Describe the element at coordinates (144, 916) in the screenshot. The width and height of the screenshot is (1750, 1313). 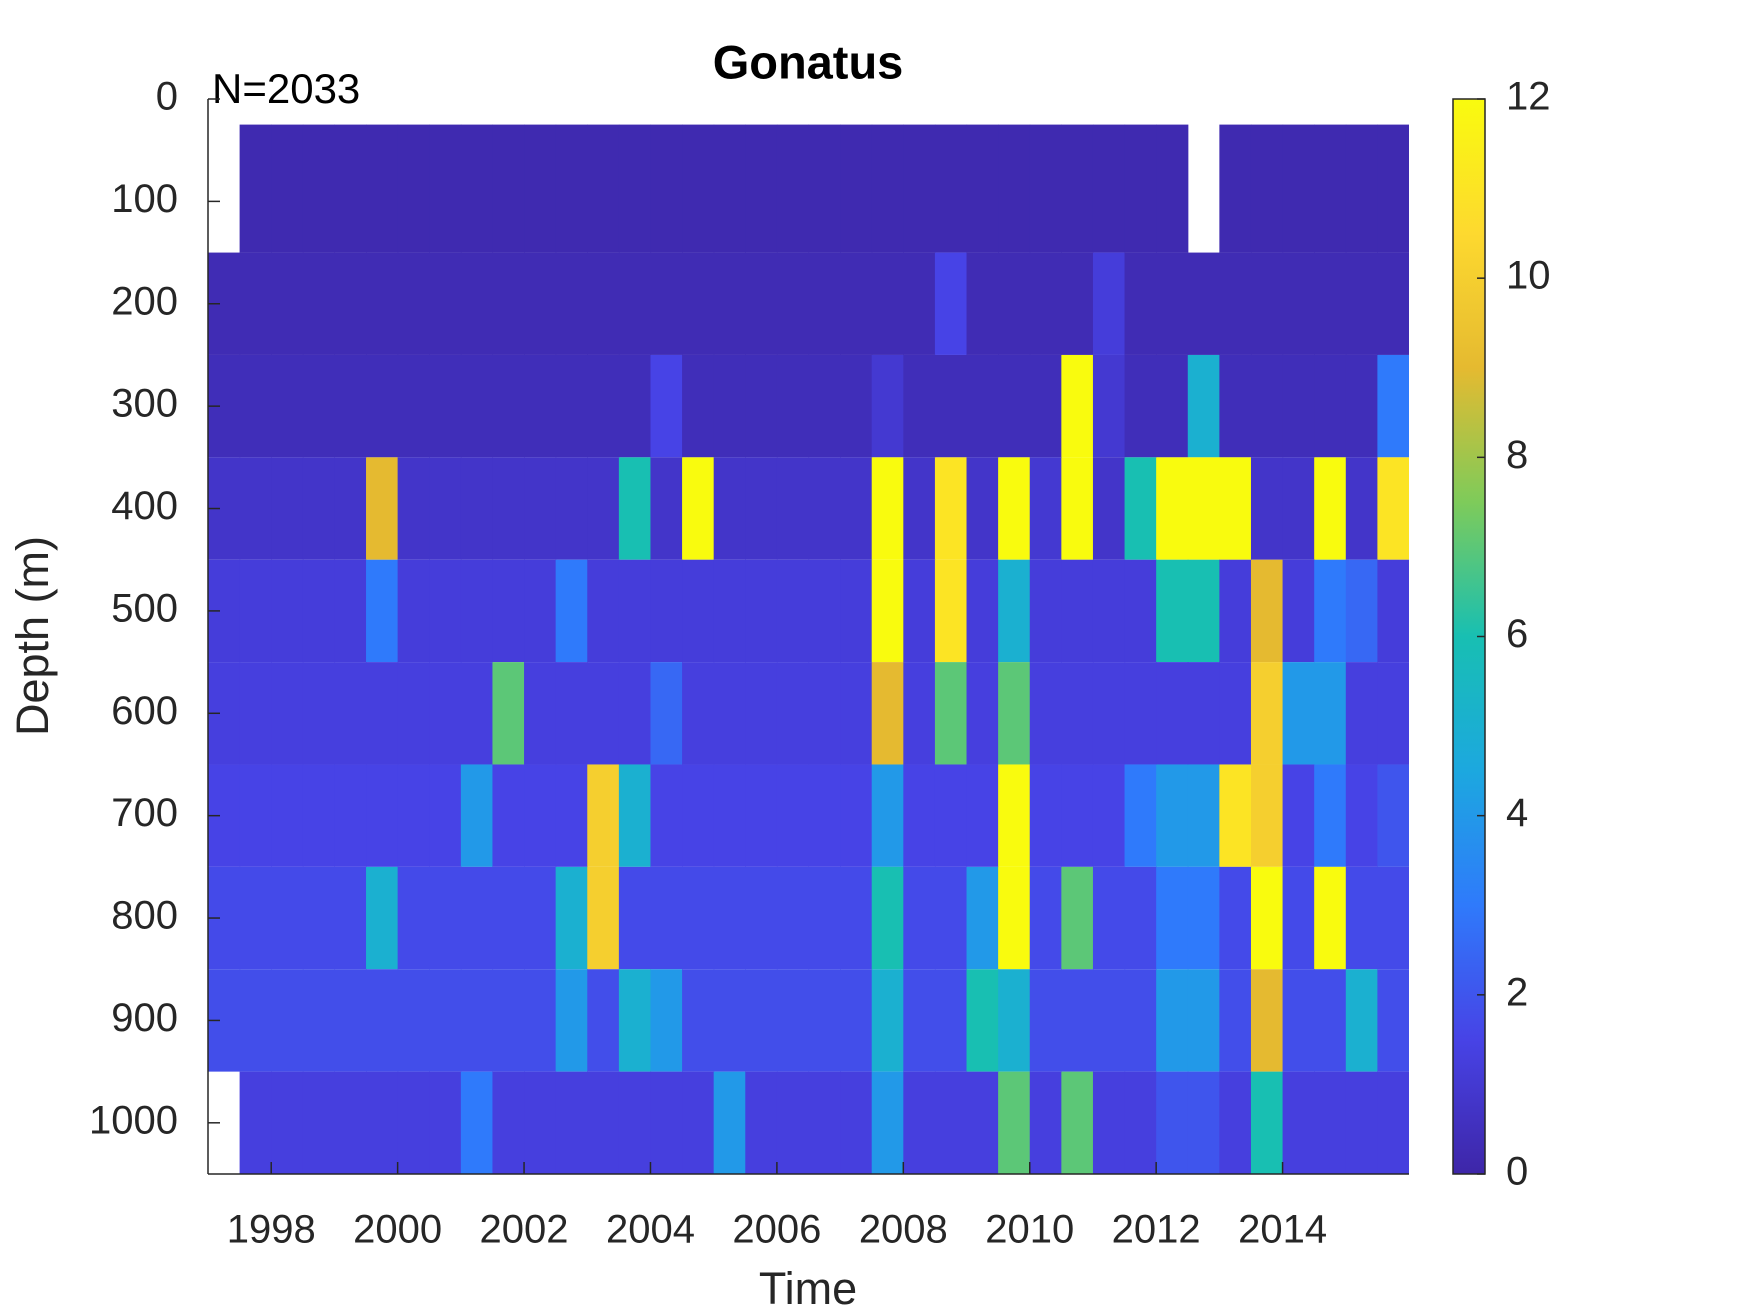
I see `y-tick-label: 800` at that location.